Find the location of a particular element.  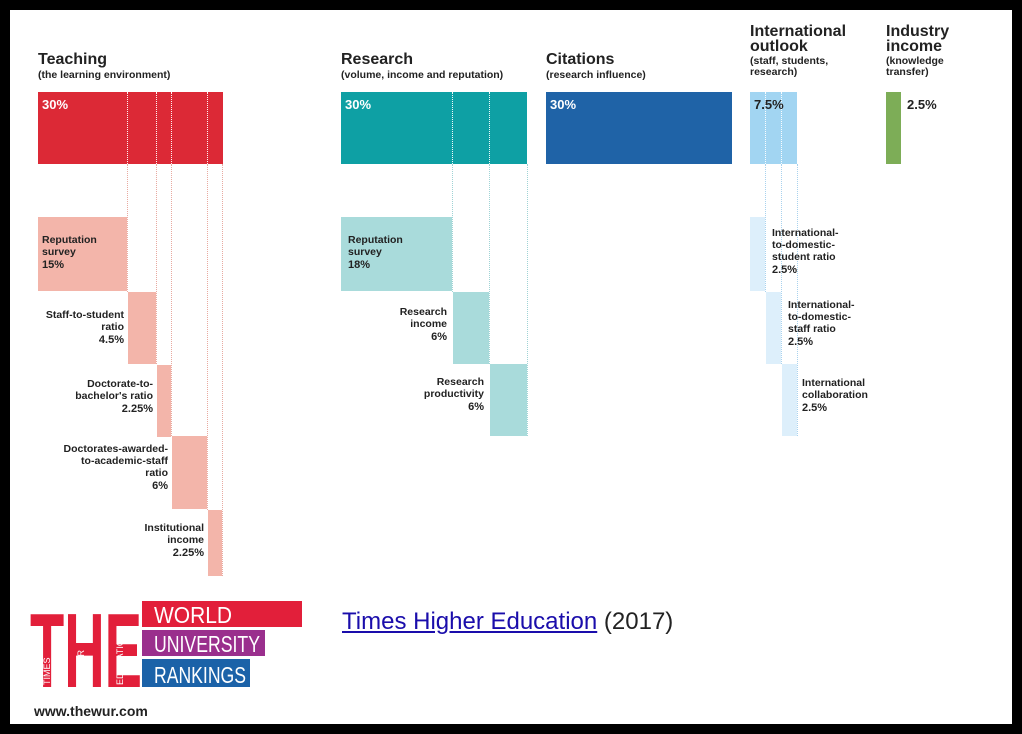

international-bar is located at coordinates (773, 128).